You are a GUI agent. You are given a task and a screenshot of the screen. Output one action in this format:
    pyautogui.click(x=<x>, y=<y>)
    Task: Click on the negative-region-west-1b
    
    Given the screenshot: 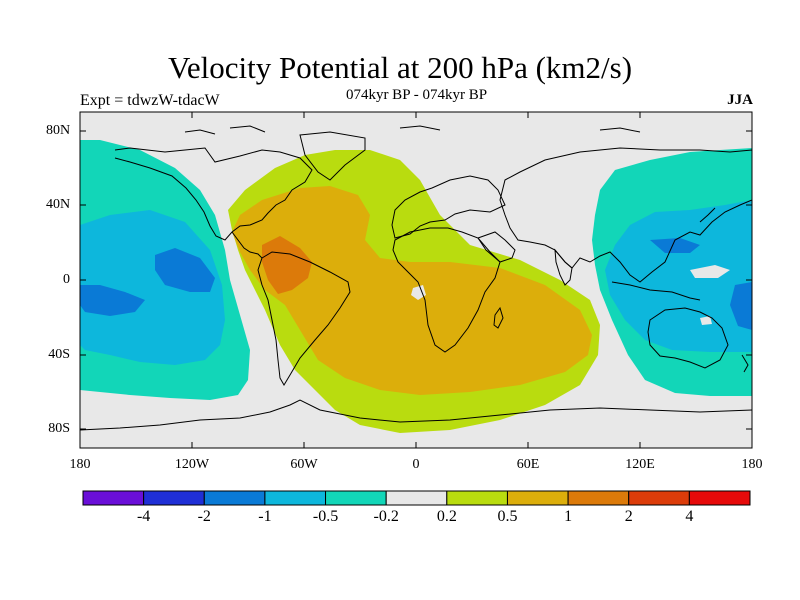 What is the action you would take?
    pyautogui.click(x=112, y=300)
    